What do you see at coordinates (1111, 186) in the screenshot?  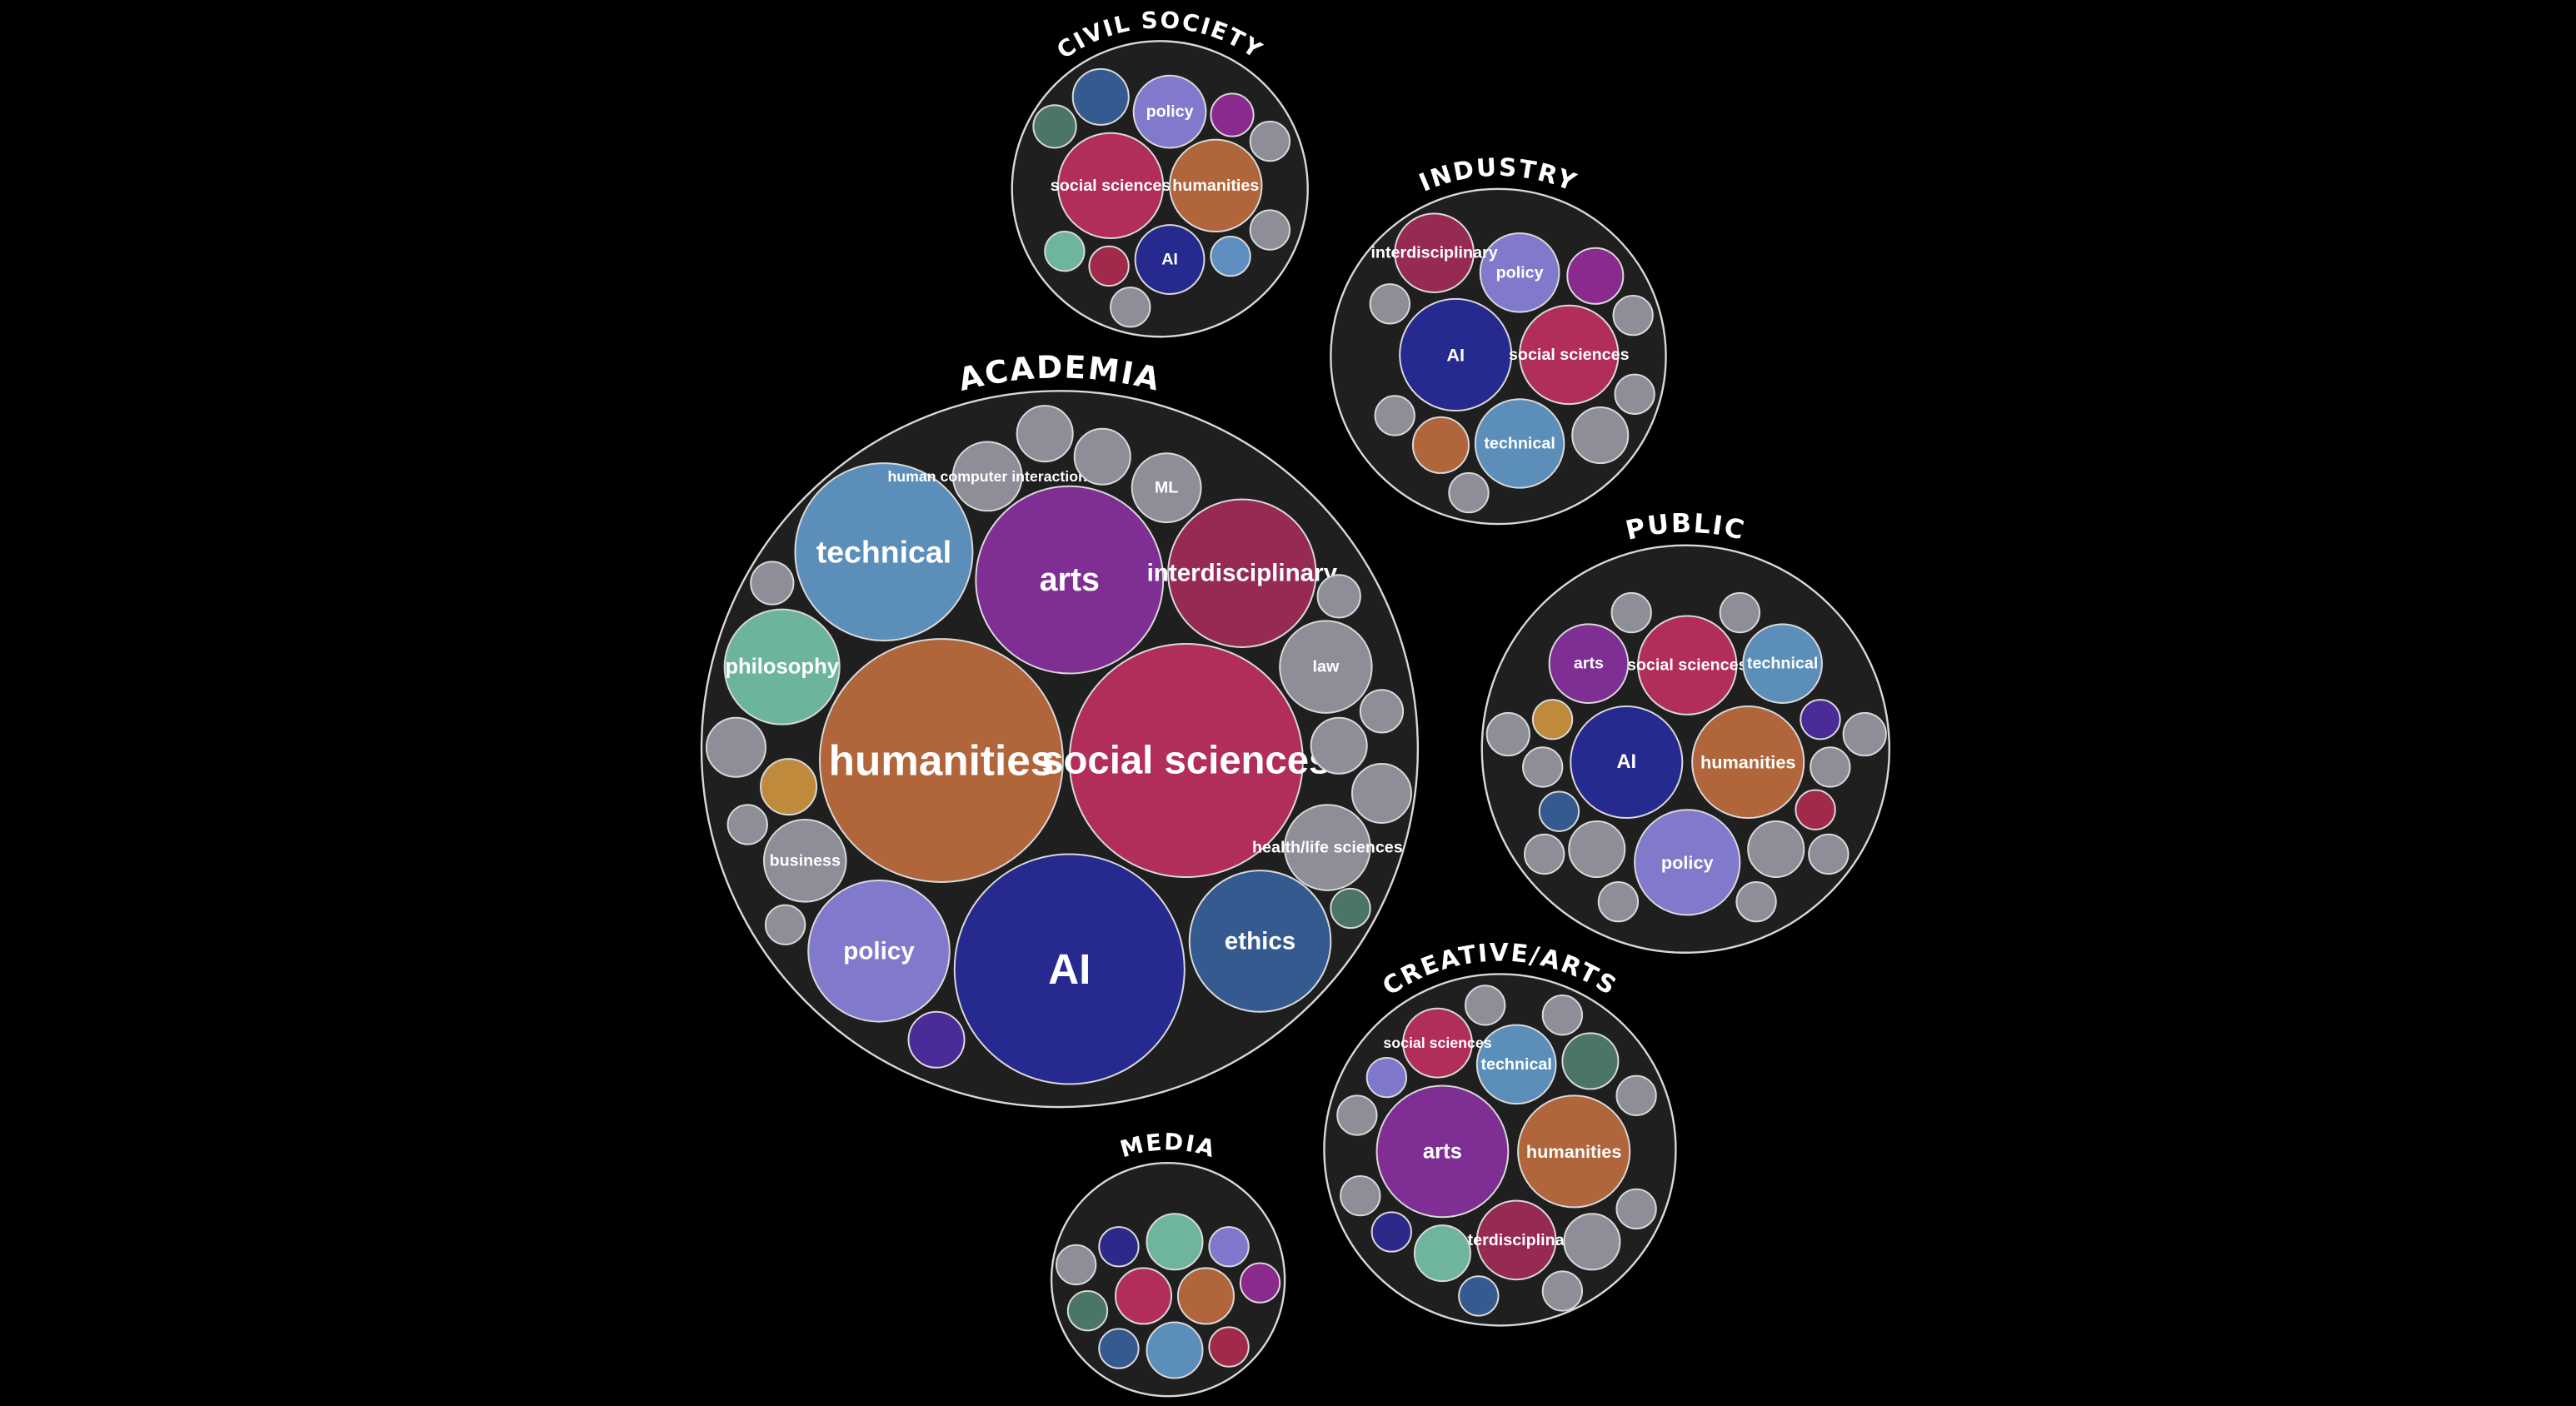 I see `bubble-label-social-sciences: social sciences` at bounding box center [1111, 186].